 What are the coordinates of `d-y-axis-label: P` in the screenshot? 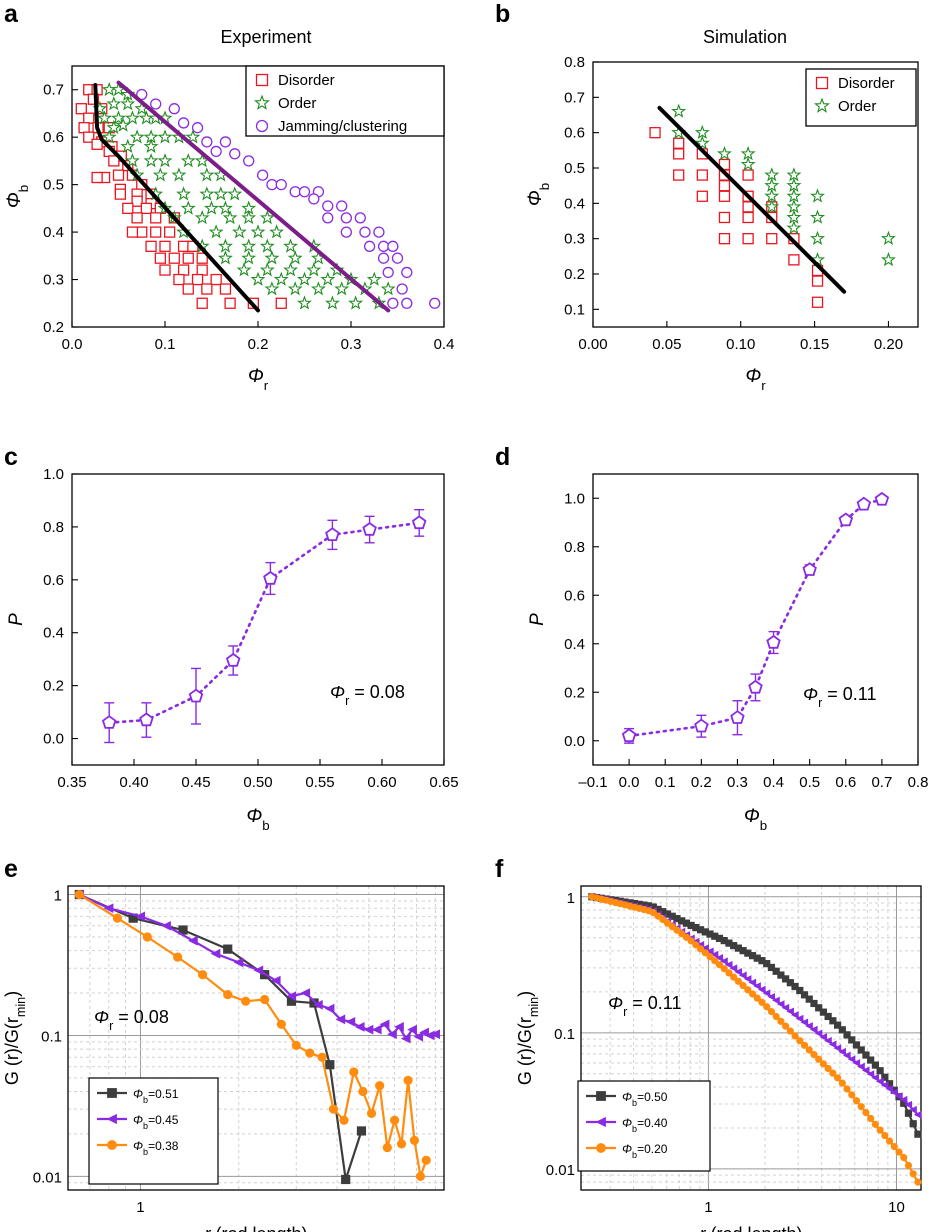 It's located at (537, 619).